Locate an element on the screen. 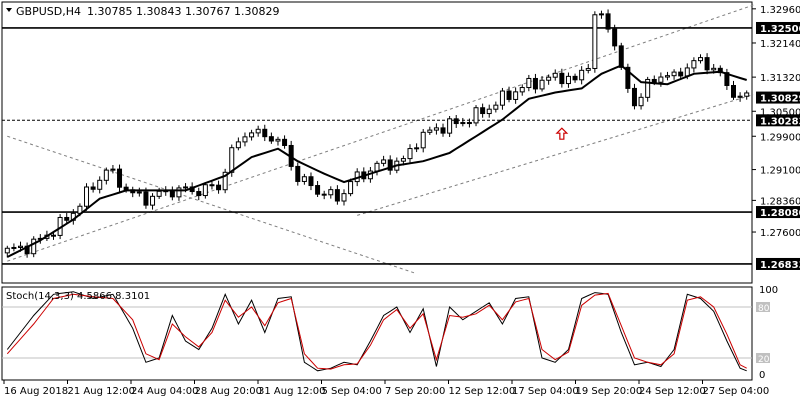 Image resolution: width=800 pixels, height=404 pixels. level-tag-text: 1.30829 is located at coordinates (780, 99).